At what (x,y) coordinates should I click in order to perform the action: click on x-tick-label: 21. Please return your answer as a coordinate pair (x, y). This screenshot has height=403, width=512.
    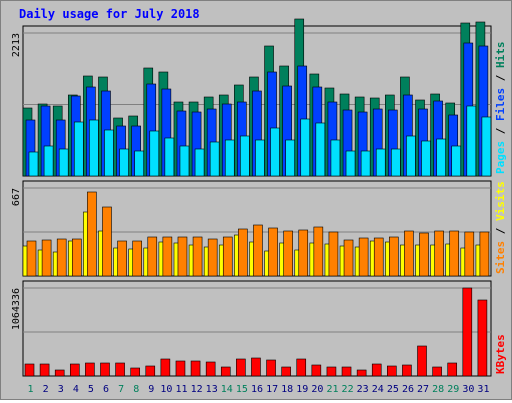
    Looking at the image, I should click on (332, 389).